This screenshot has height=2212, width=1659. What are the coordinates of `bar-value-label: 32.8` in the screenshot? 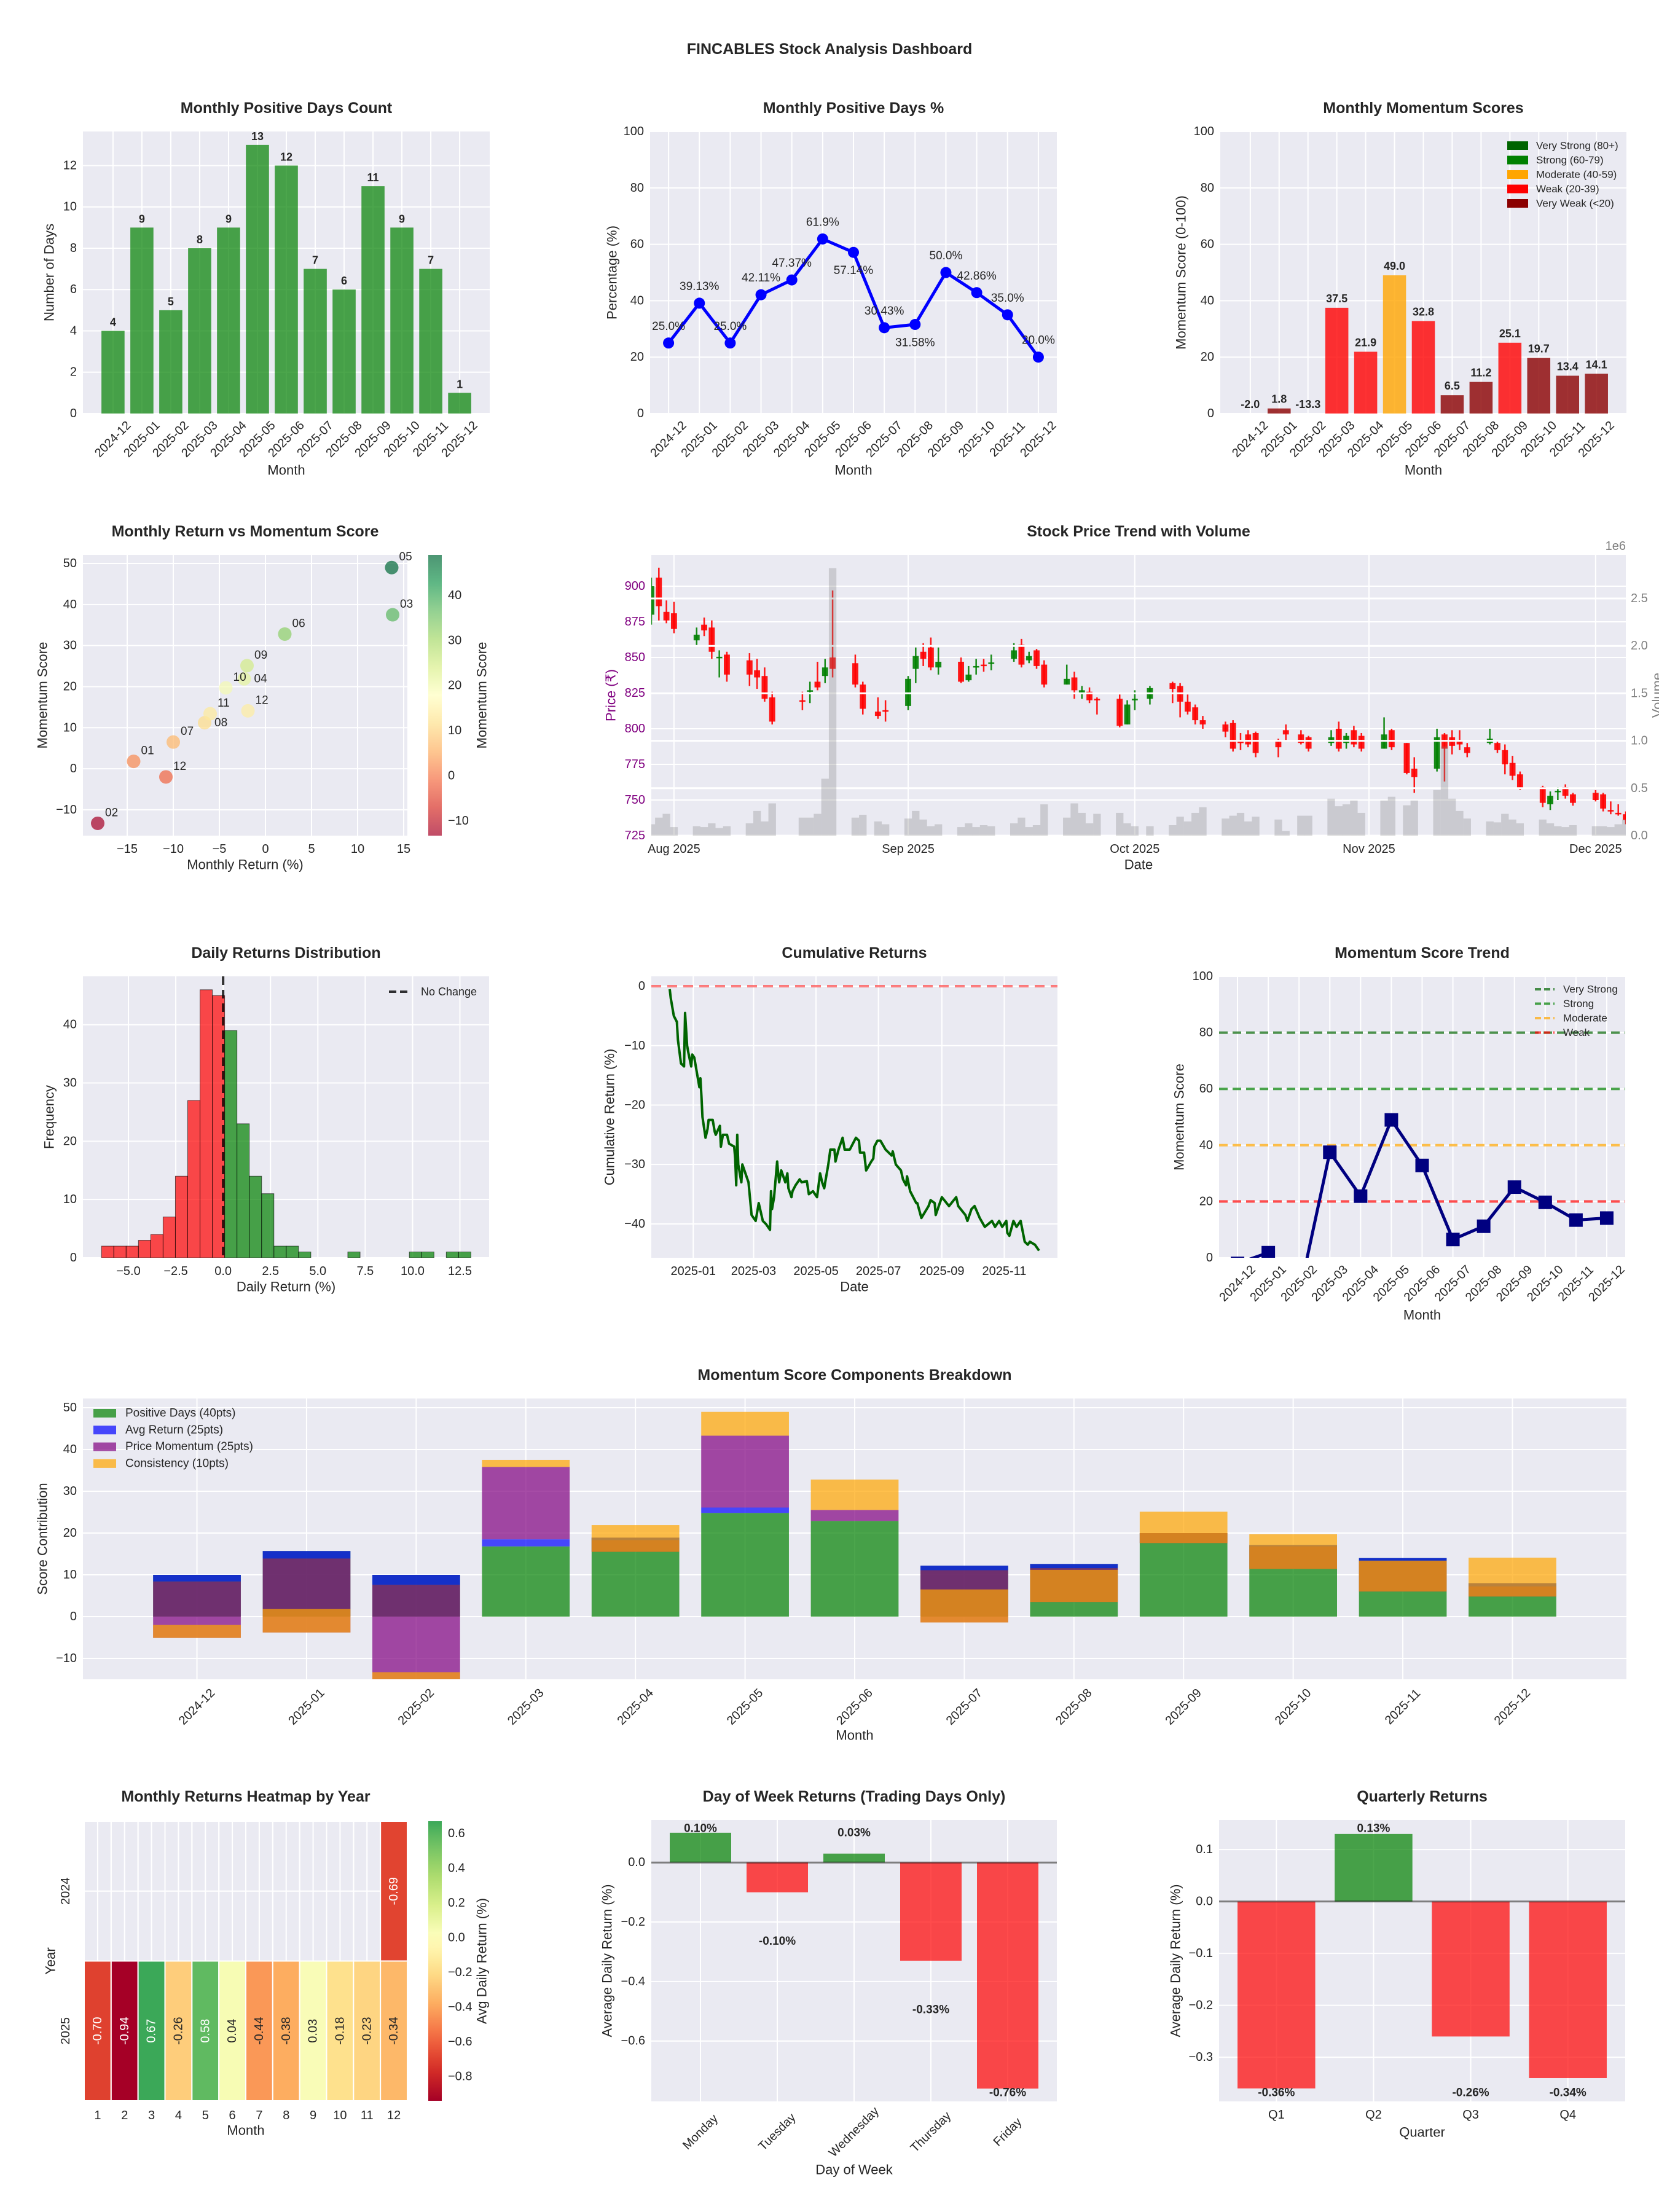 It's located at (1423, 311).